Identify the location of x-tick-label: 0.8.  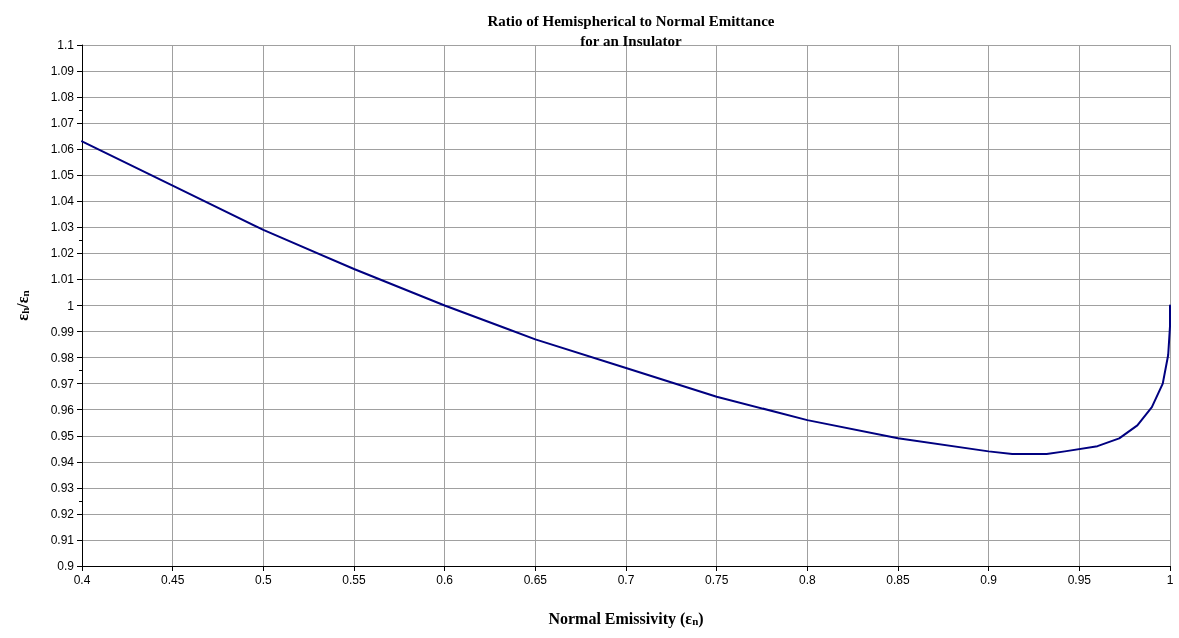
(807, 580).